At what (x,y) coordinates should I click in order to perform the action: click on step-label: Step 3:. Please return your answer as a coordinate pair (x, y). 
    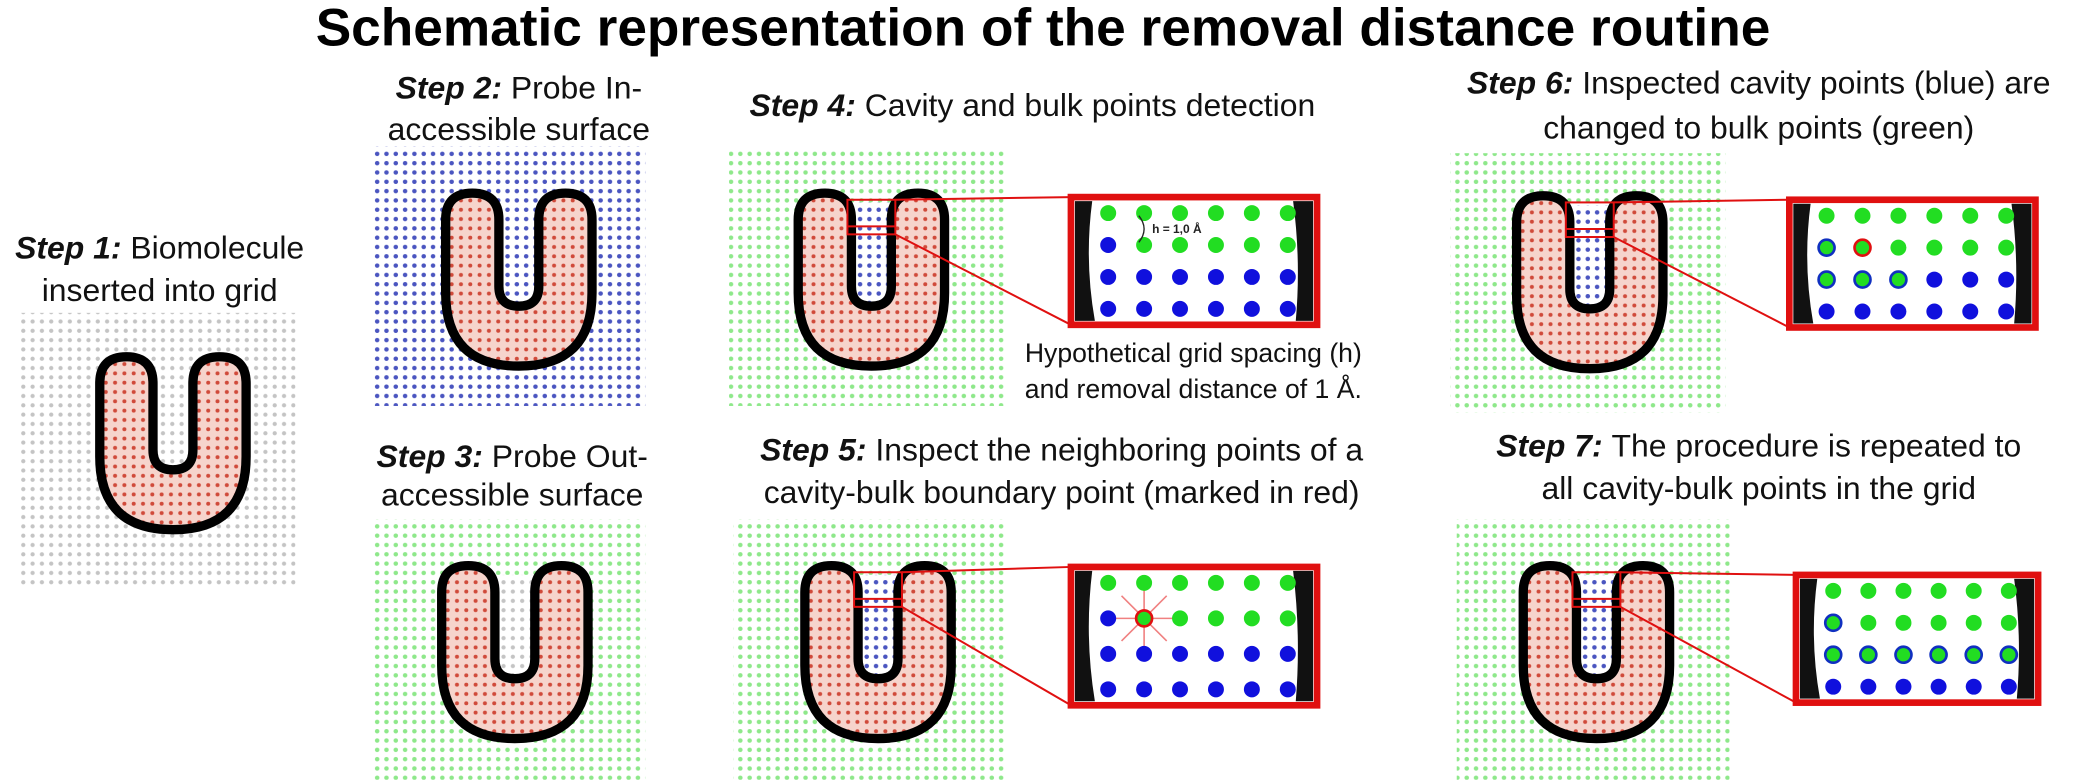
    Looking at the image, I should click on (430, 456).